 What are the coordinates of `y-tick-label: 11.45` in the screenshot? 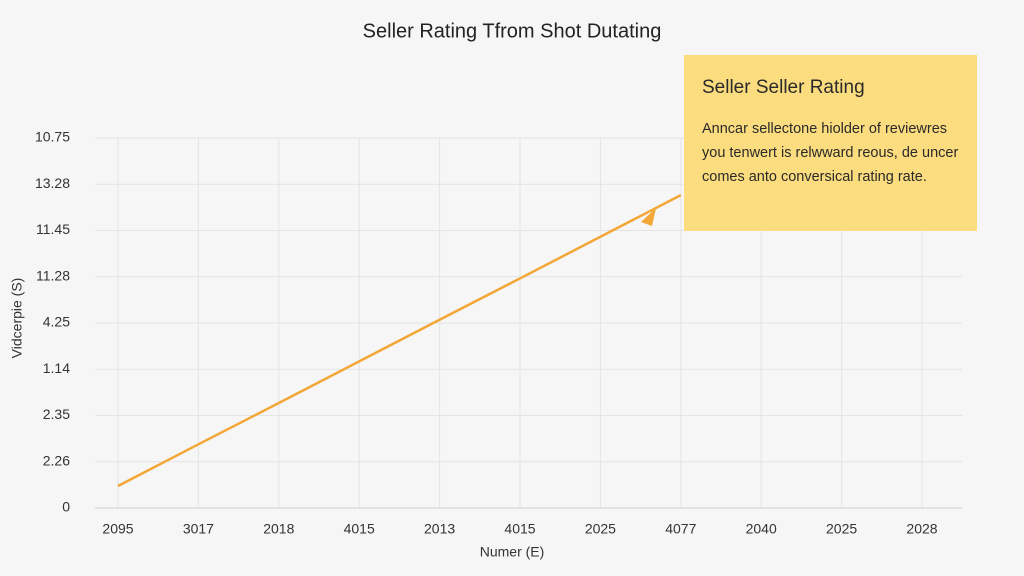 It's located at (53, 229).